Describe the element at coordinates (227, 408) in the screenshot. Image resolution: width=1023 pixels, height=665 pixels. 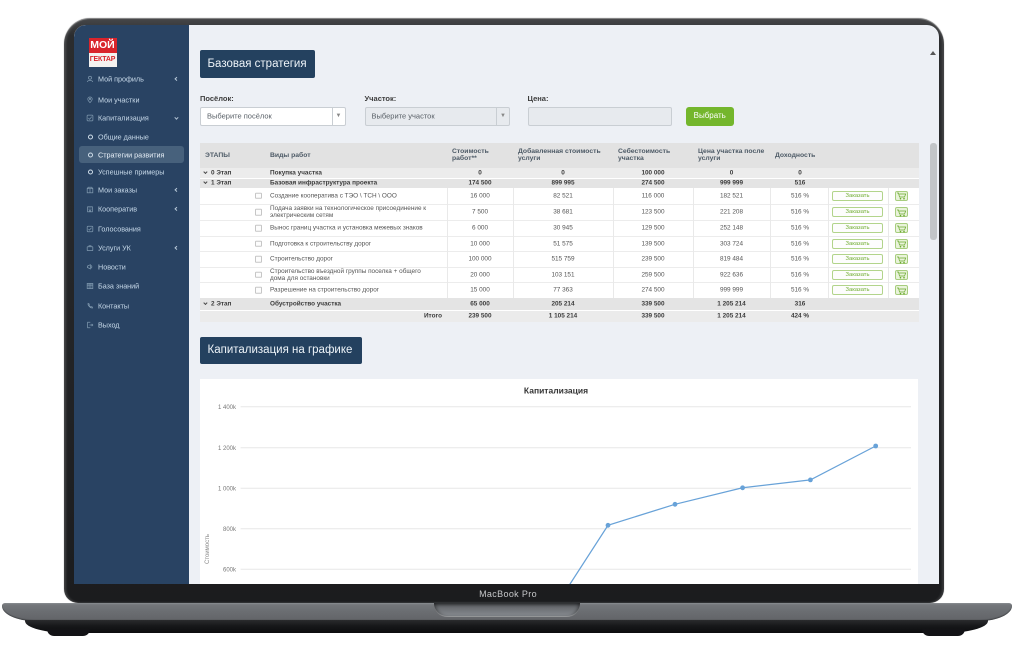
I see `svg-text: 1 400k` at that location.